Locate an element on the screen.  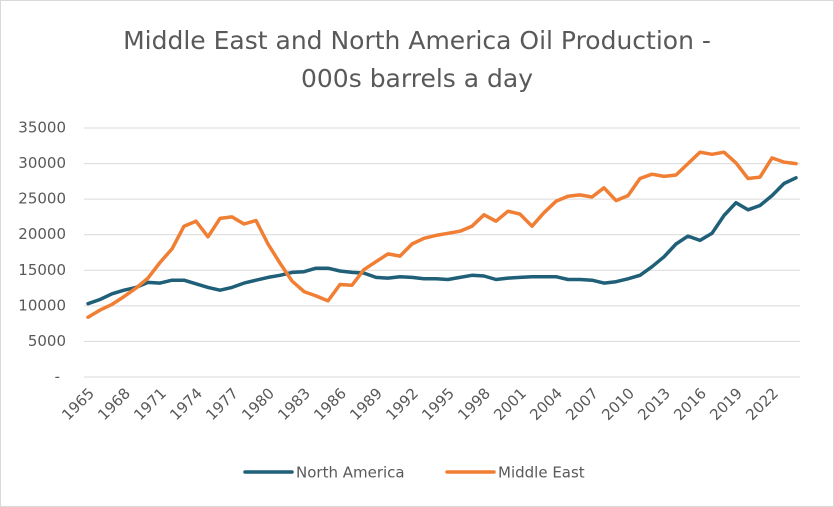
y-tick-label: 25000 is located at coordinates (42, 199).